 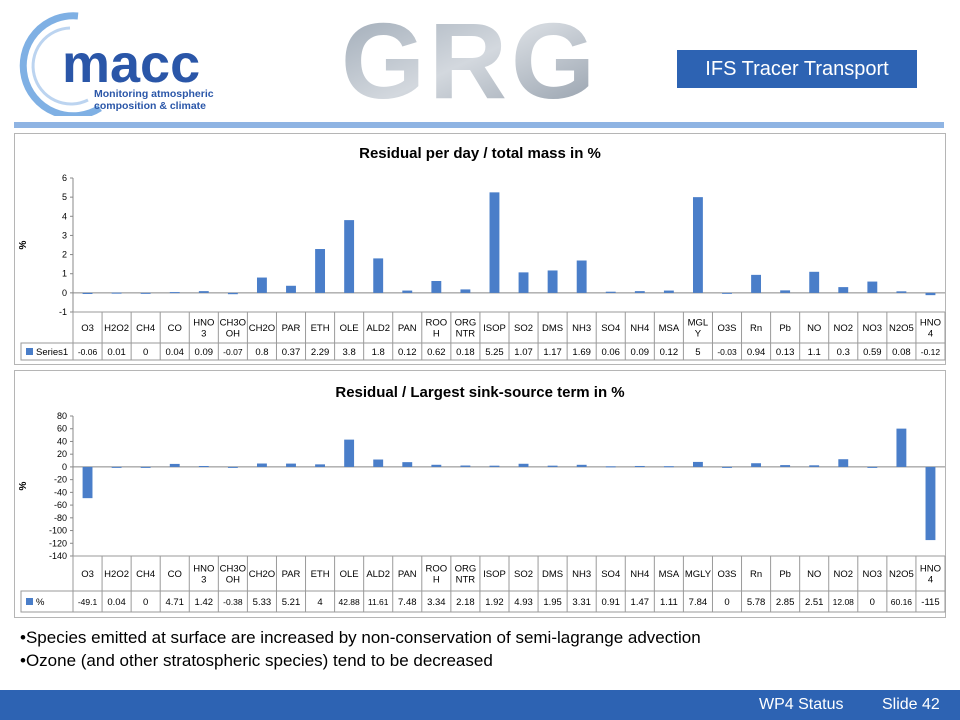 What do you see at coordinates (378, 328) in the screenshot?
I see `category-label: ALD2` at bounding box center [378, 328].